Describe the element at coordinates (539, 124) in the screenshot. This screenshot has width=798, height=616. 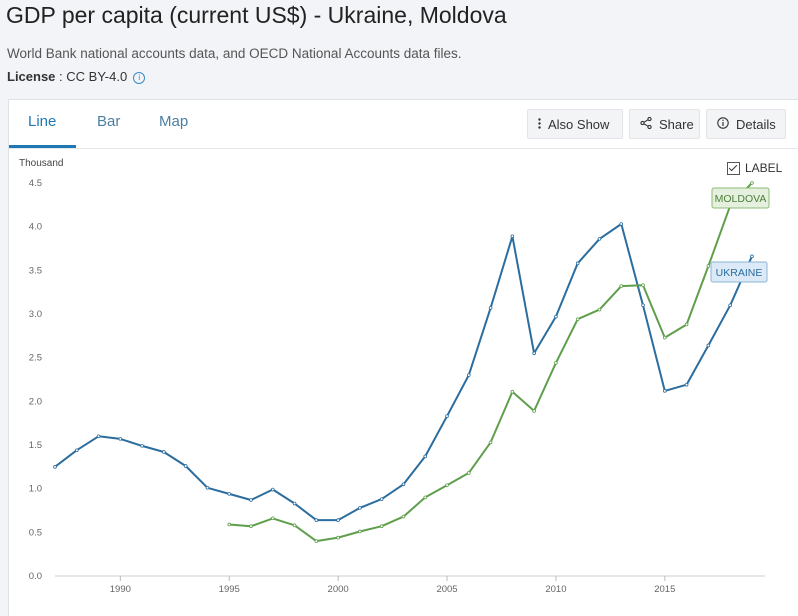
I see `more-vertical-icon` at that location.